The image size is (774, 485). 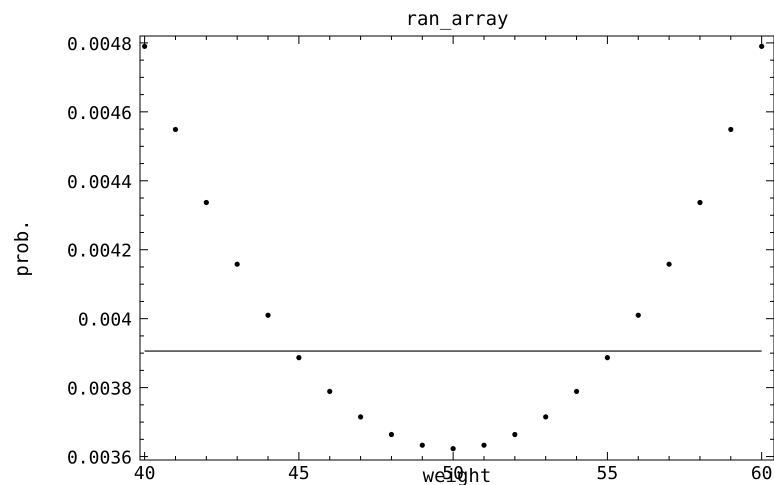 What do you see at coordinates (762, 473) in the screenshot?
I see `x-tick-label: 60` at bounding box center [762, 473].